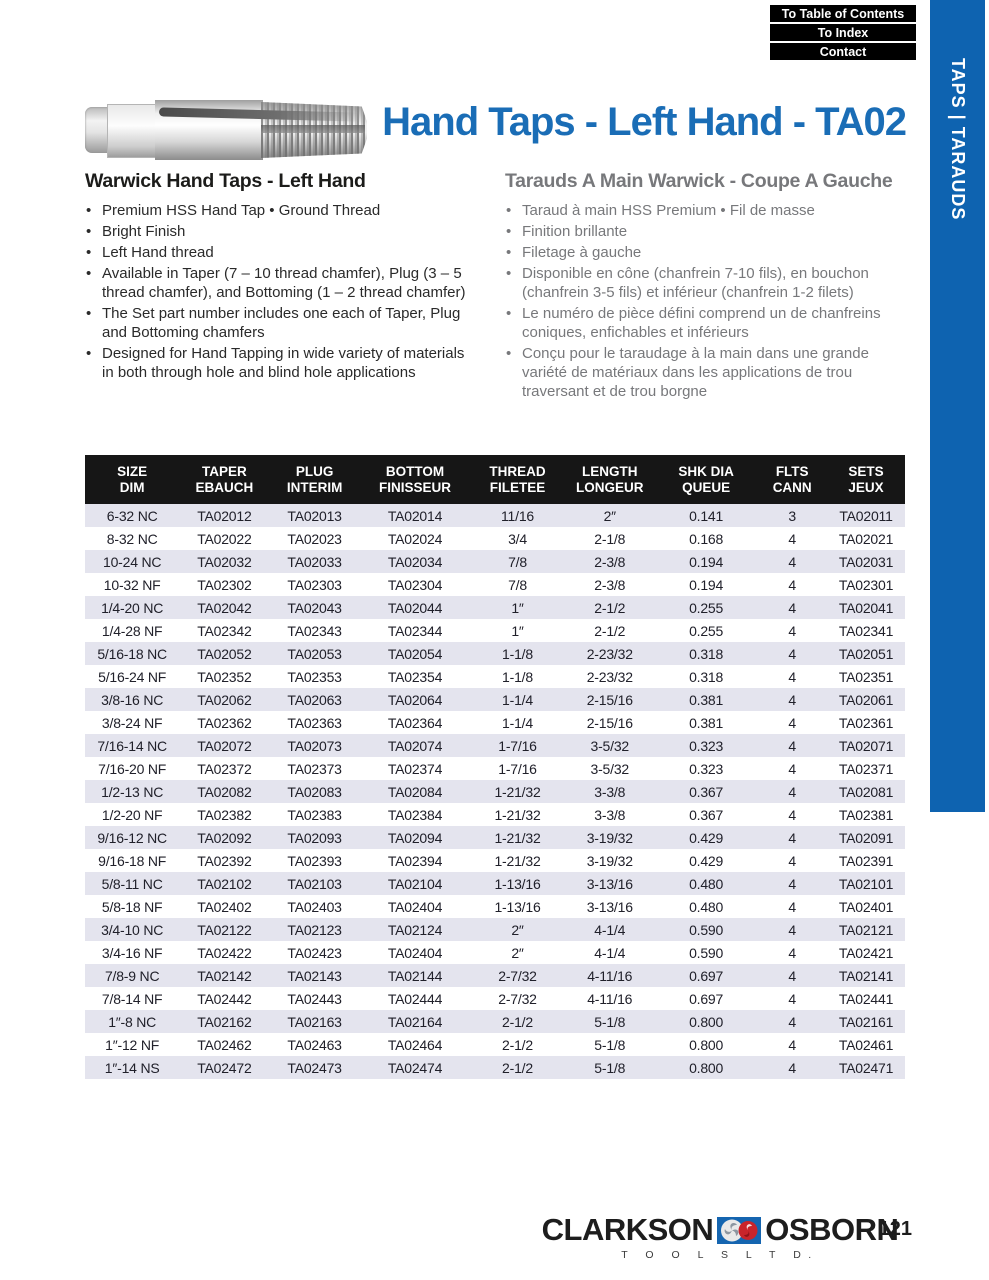 The image size is (989, 1280). What do you see at coordinates (415, 584) in the screenshot?
I see `table-cell: TA02304` at bounding box center [415, 584].